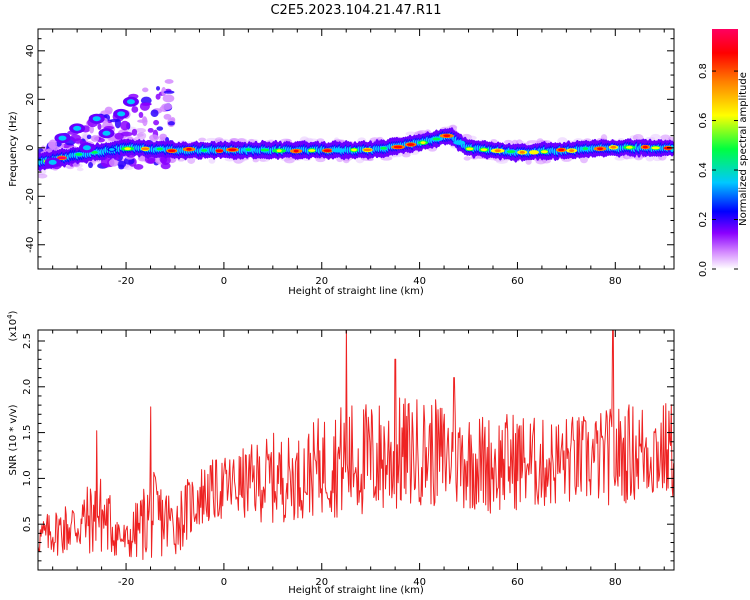 This screenshot has height=600, width=750. Describe the element at coordinates (10, 316) in the screenshot. I see `snr-scale-exponent: 4` at that location.